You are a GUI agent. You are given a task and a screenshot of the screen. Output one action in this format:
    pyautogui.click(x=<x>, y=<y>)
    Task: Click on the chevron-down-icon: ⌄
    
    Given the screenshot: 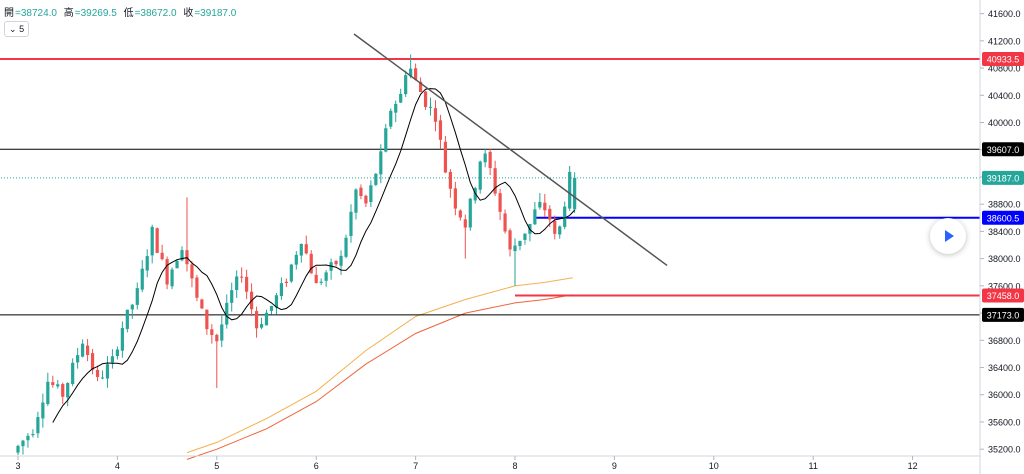 What is the action you would take?
    pyautogui.click(x=13, y=29)
    